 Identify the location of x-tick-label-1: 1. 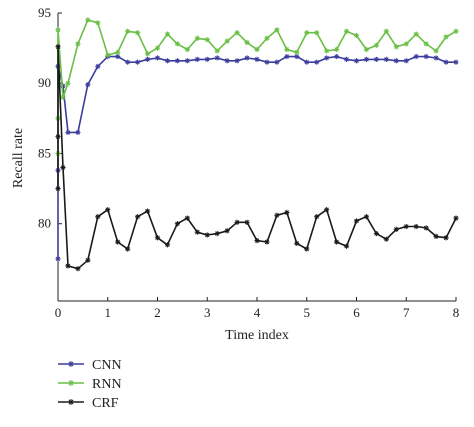
(108, 312).